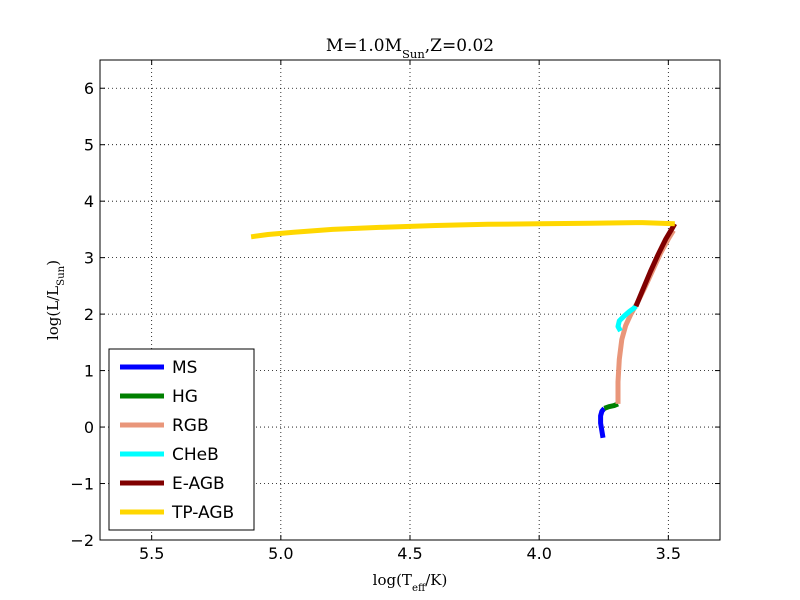 The image size is (800, 600). What do you see at coordinates (436, 580) in the screenshot?
I see `text-run: /K)` at bounding box center [436, 580].